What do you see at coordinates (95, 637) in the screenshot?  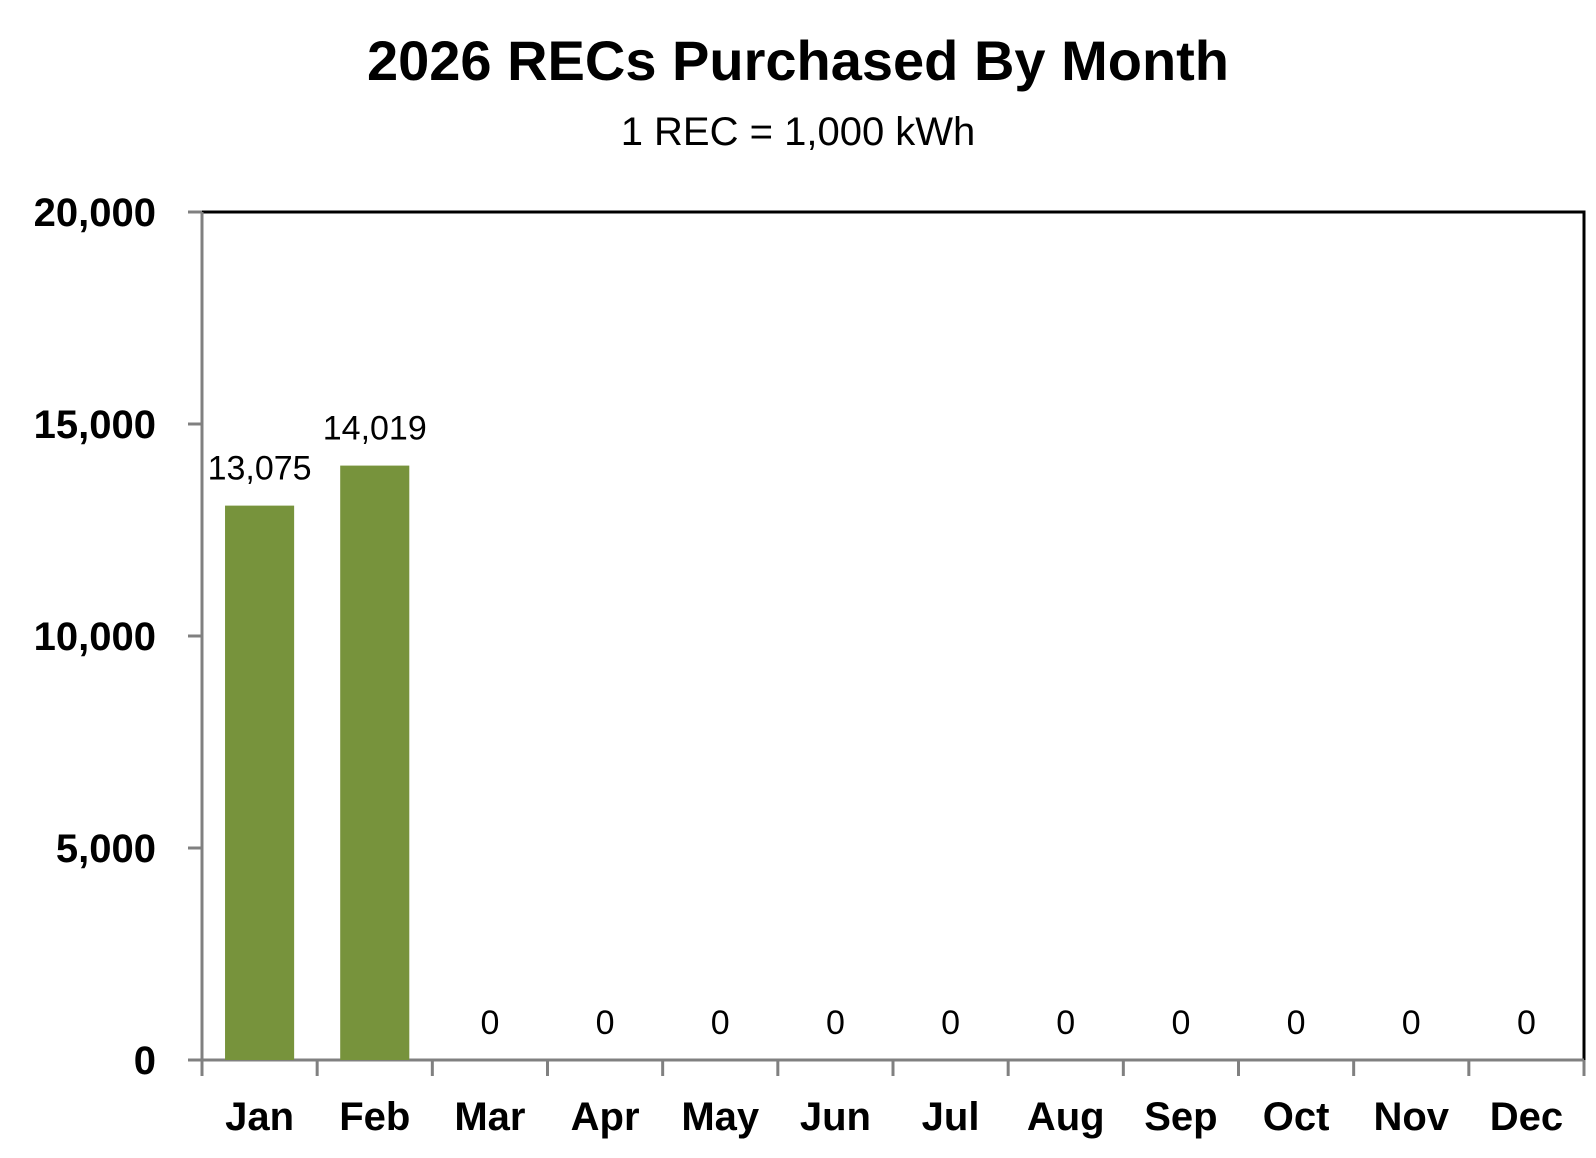 I see `y-tick-label: 10,000` at bounding box center [95, 637].